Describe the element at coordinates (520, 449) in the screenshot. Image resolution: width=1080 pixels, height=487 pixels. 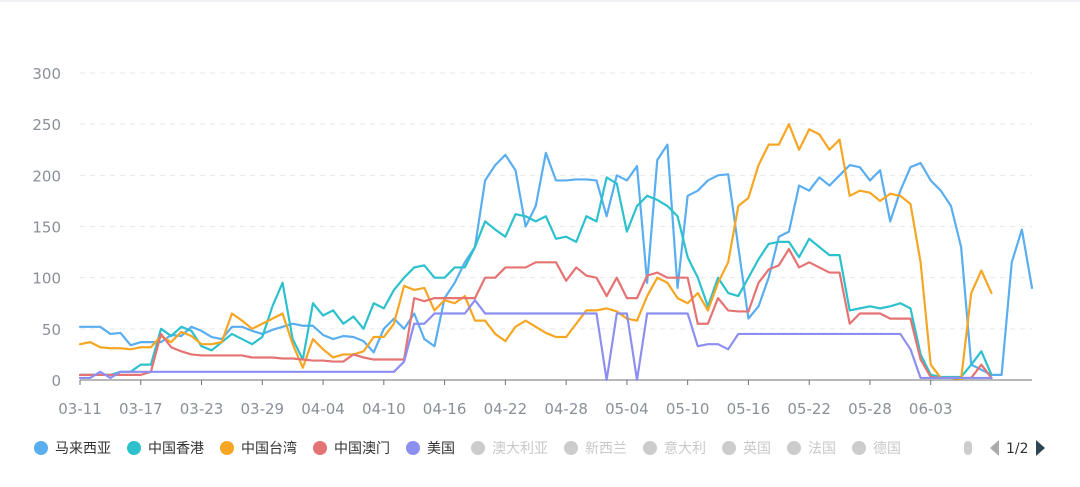
I see `legend-label: 澳大利亚` at that location.